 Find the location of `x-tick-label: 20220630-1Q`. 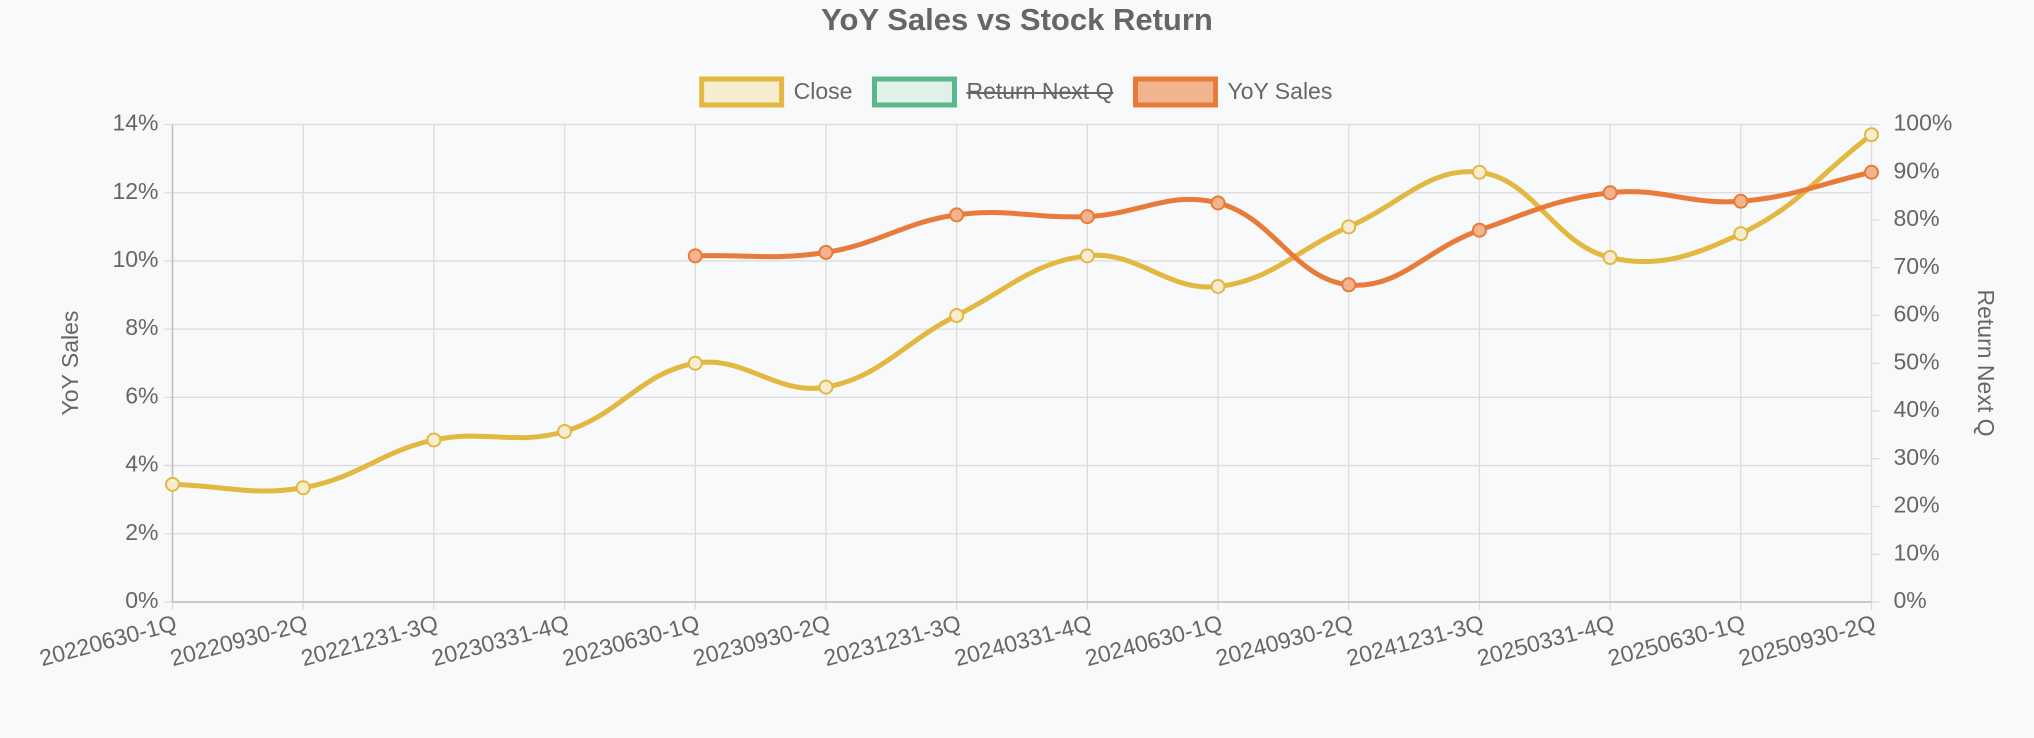

x-tick-label: 20220630-1Q is located at coordinates (108, 641).